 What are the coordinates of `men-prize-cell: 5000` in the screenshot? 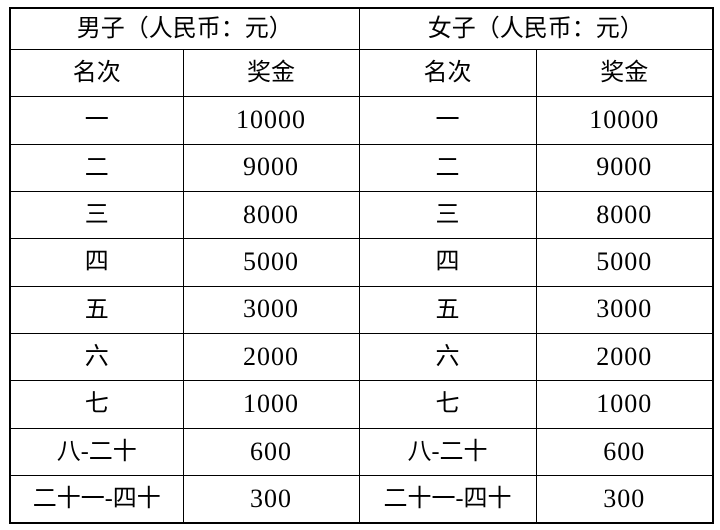 It's located at (271, 262).